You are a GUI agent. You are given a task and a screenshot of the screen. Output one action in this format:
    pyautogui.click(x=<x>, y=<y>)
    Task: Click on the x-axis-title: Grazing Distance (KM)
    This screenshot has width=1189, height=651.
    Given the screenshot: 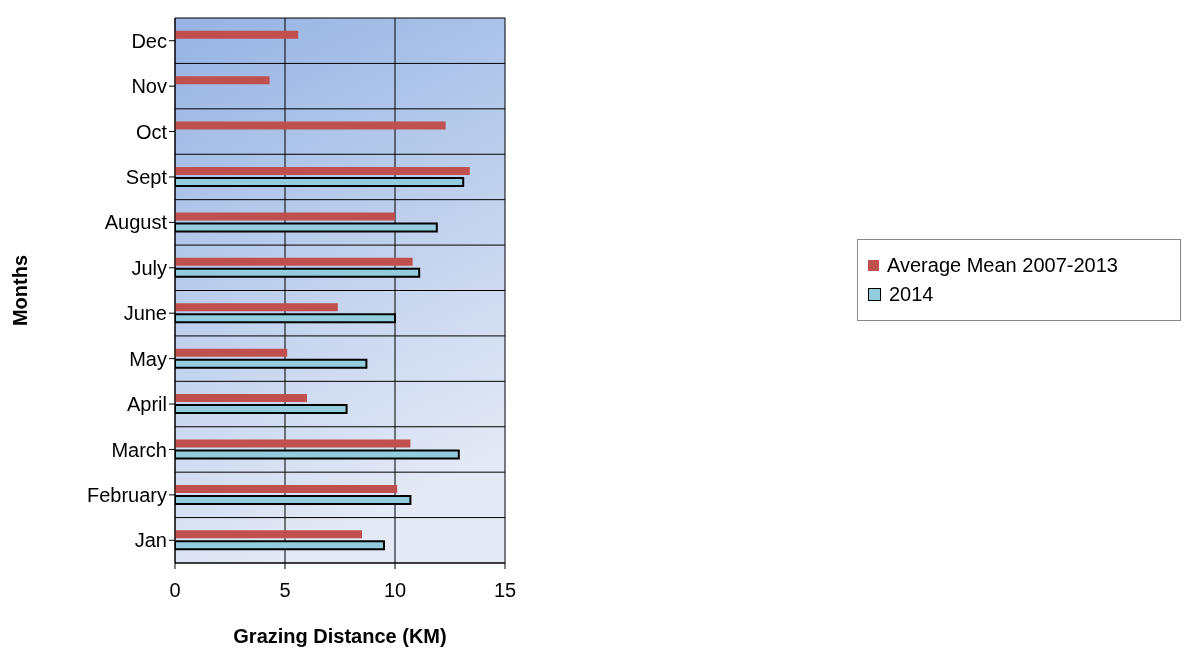 What is the action you would take?
    pyautogui.click(x=340, y=636)
    